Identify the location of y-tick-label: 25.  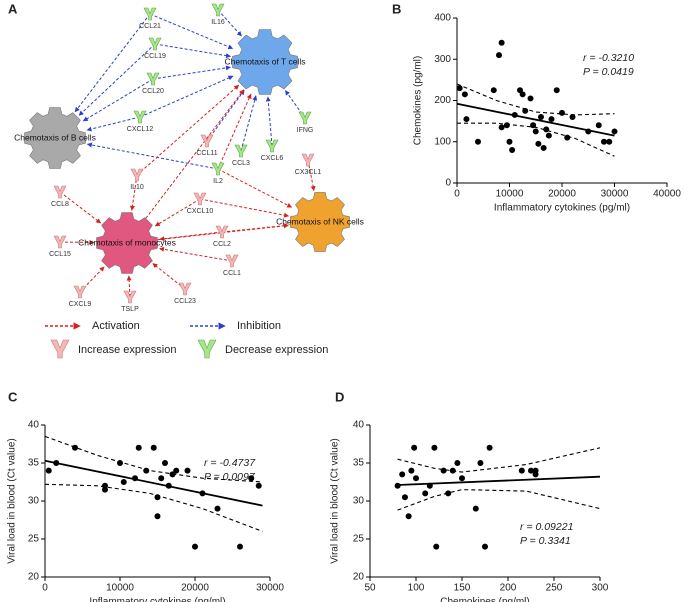
(359, 539).